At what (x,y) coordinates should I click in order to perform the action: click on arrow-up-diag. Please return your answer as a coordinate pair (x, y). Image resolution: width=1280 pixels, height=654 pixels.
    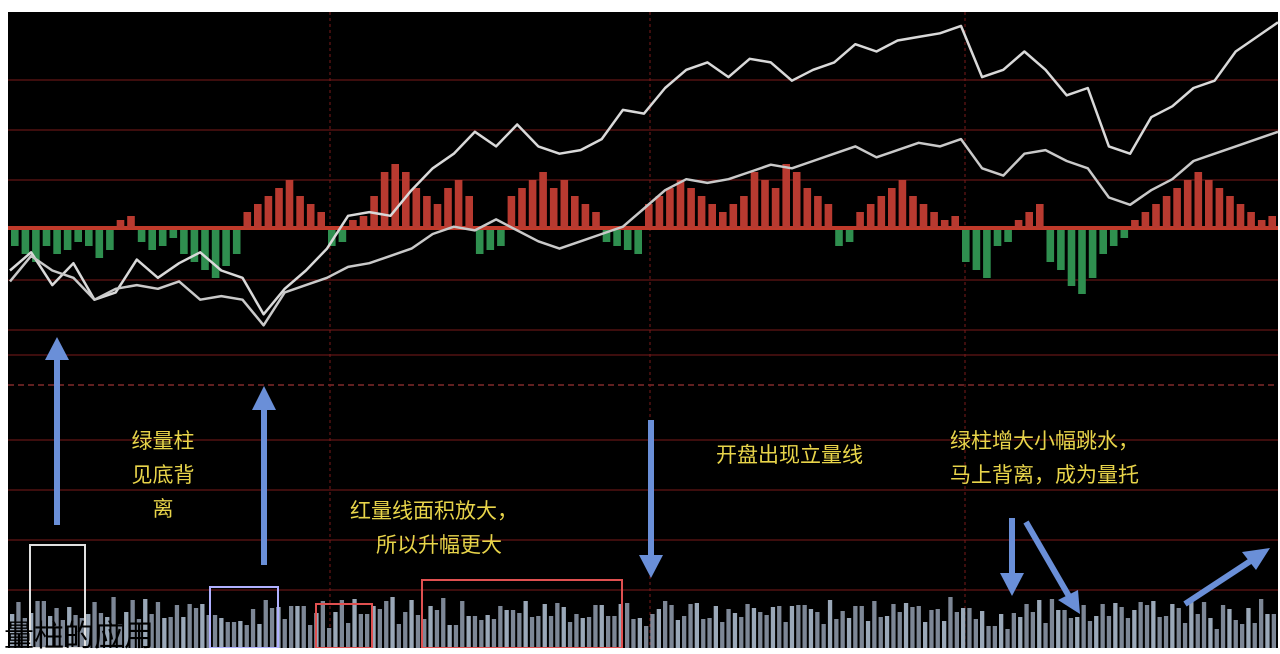
    Looking at the image, I should click on (1226, 577).